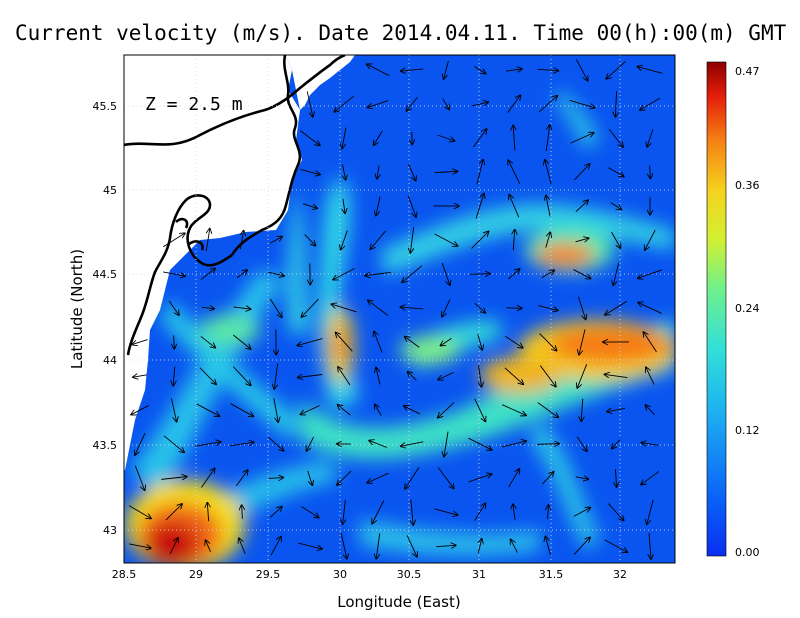 The height and width of the screenshot is (618, 800). I want to click on y-tick-label: 44.5, so click(105, 274).